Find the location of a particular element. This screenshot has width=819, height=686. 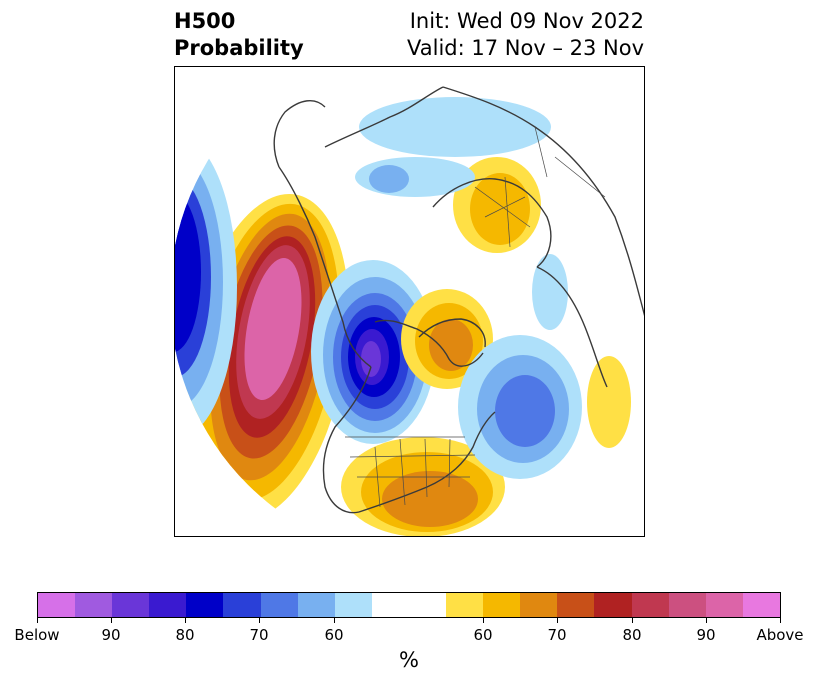

colorbar-label-above-90: 90 is located at coordinates (706, 635).